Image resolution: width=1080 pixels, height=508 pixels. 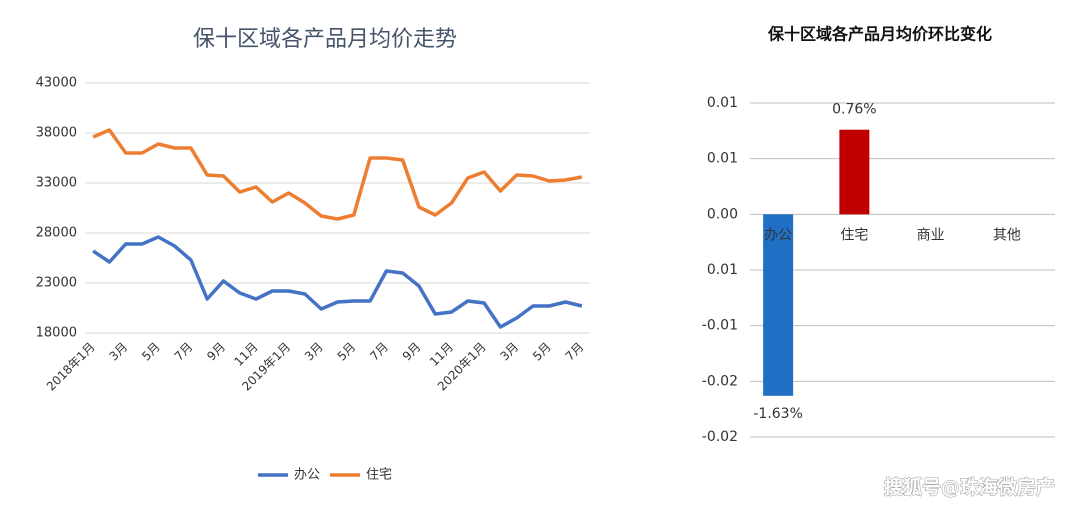 What do you see at coordinates (56, 183) in the screenshot?
I see `y-tick-label: 33000` at bounding box center [56, 183].